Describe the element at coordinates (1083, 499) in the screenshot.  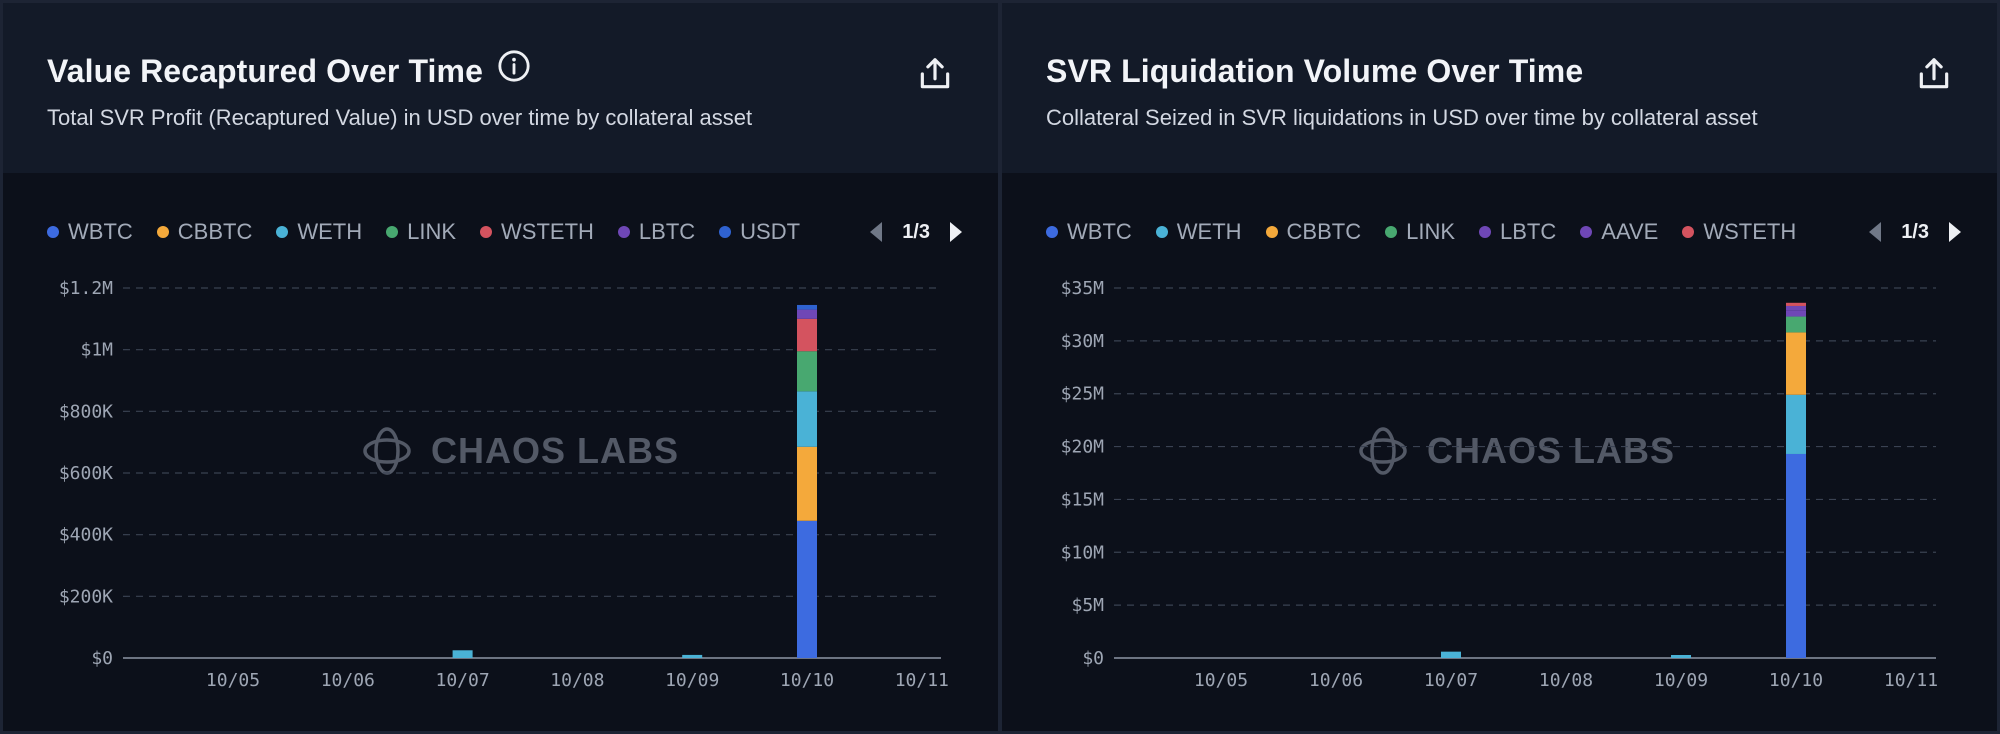
I see `y-tick-label: $15M` at that location.